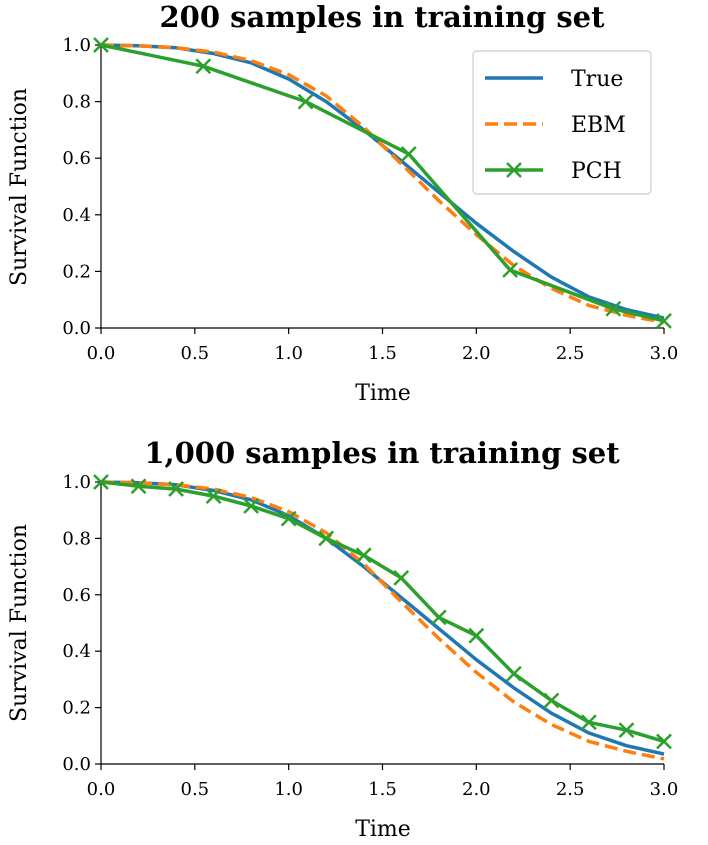 The image size is (708, 845). Describe the element at coordinates (382, 17) in the screenshot. I see `chart-title: 200 samples in training set` at that location.